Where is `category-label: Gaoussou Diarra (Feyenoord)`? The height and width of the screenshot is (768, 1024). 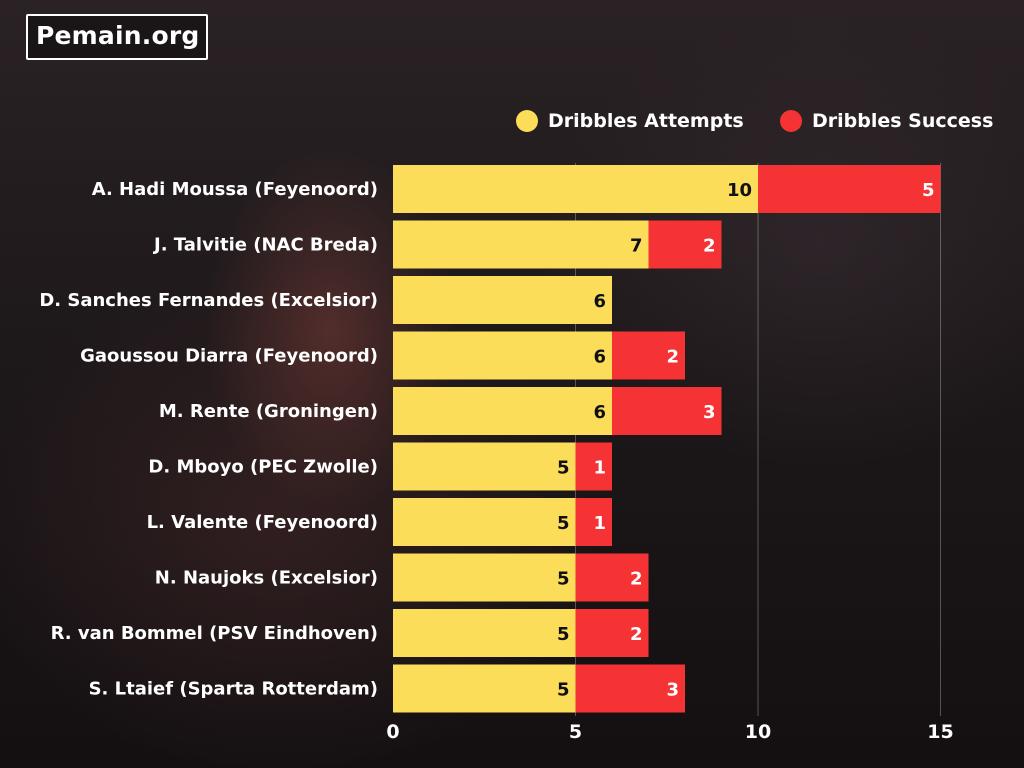 category-label: Gaoussou Diarra (Feyenoord) is located at coordinates (229, 356).